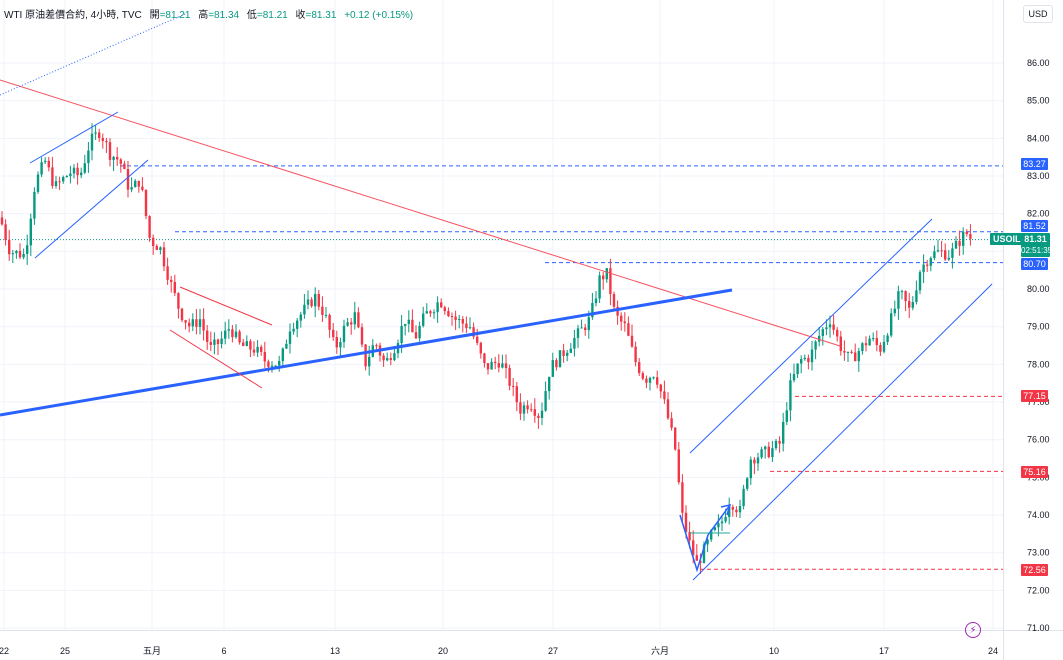 This screenshot has width=1063, height=660. What do you see at coordinates (1034, 226) in the screenshot?
I see `price-label-81-52: 81.52` at bounding box center [1034, 226].